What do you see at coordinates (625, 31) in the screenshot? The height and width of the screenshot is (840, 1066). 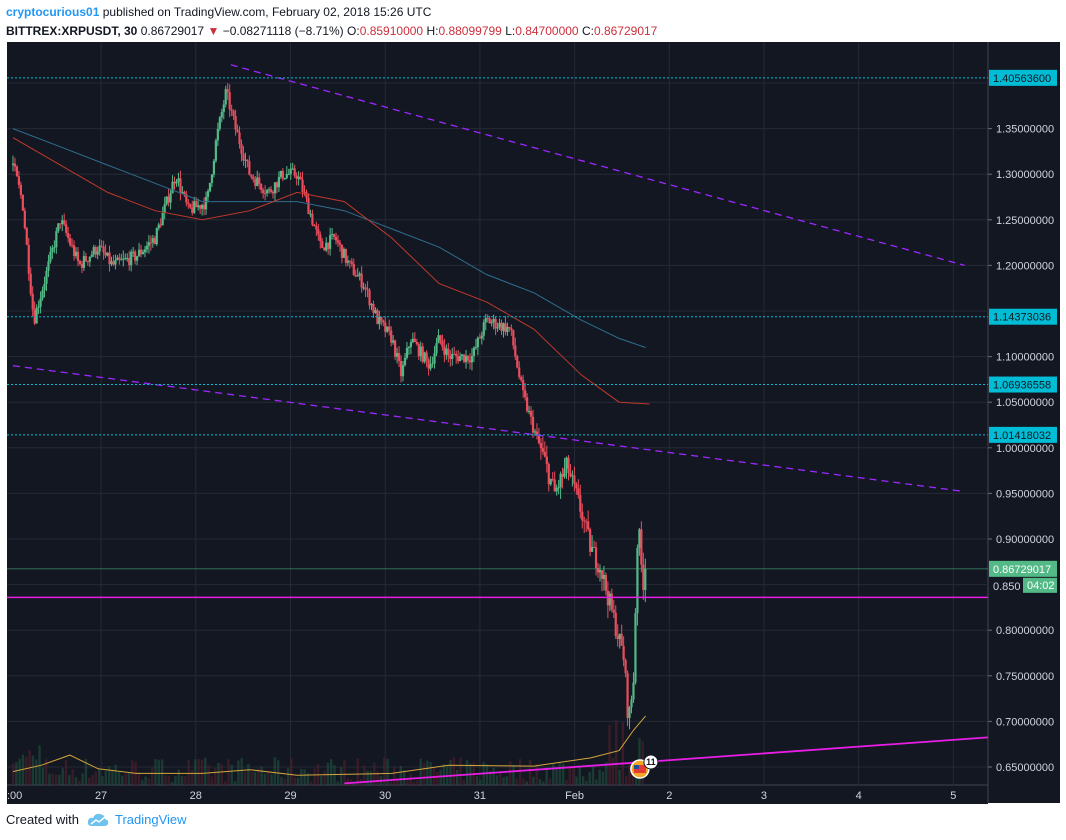 I see `close-value: 0.86729017` at bounding box center [625, 31].